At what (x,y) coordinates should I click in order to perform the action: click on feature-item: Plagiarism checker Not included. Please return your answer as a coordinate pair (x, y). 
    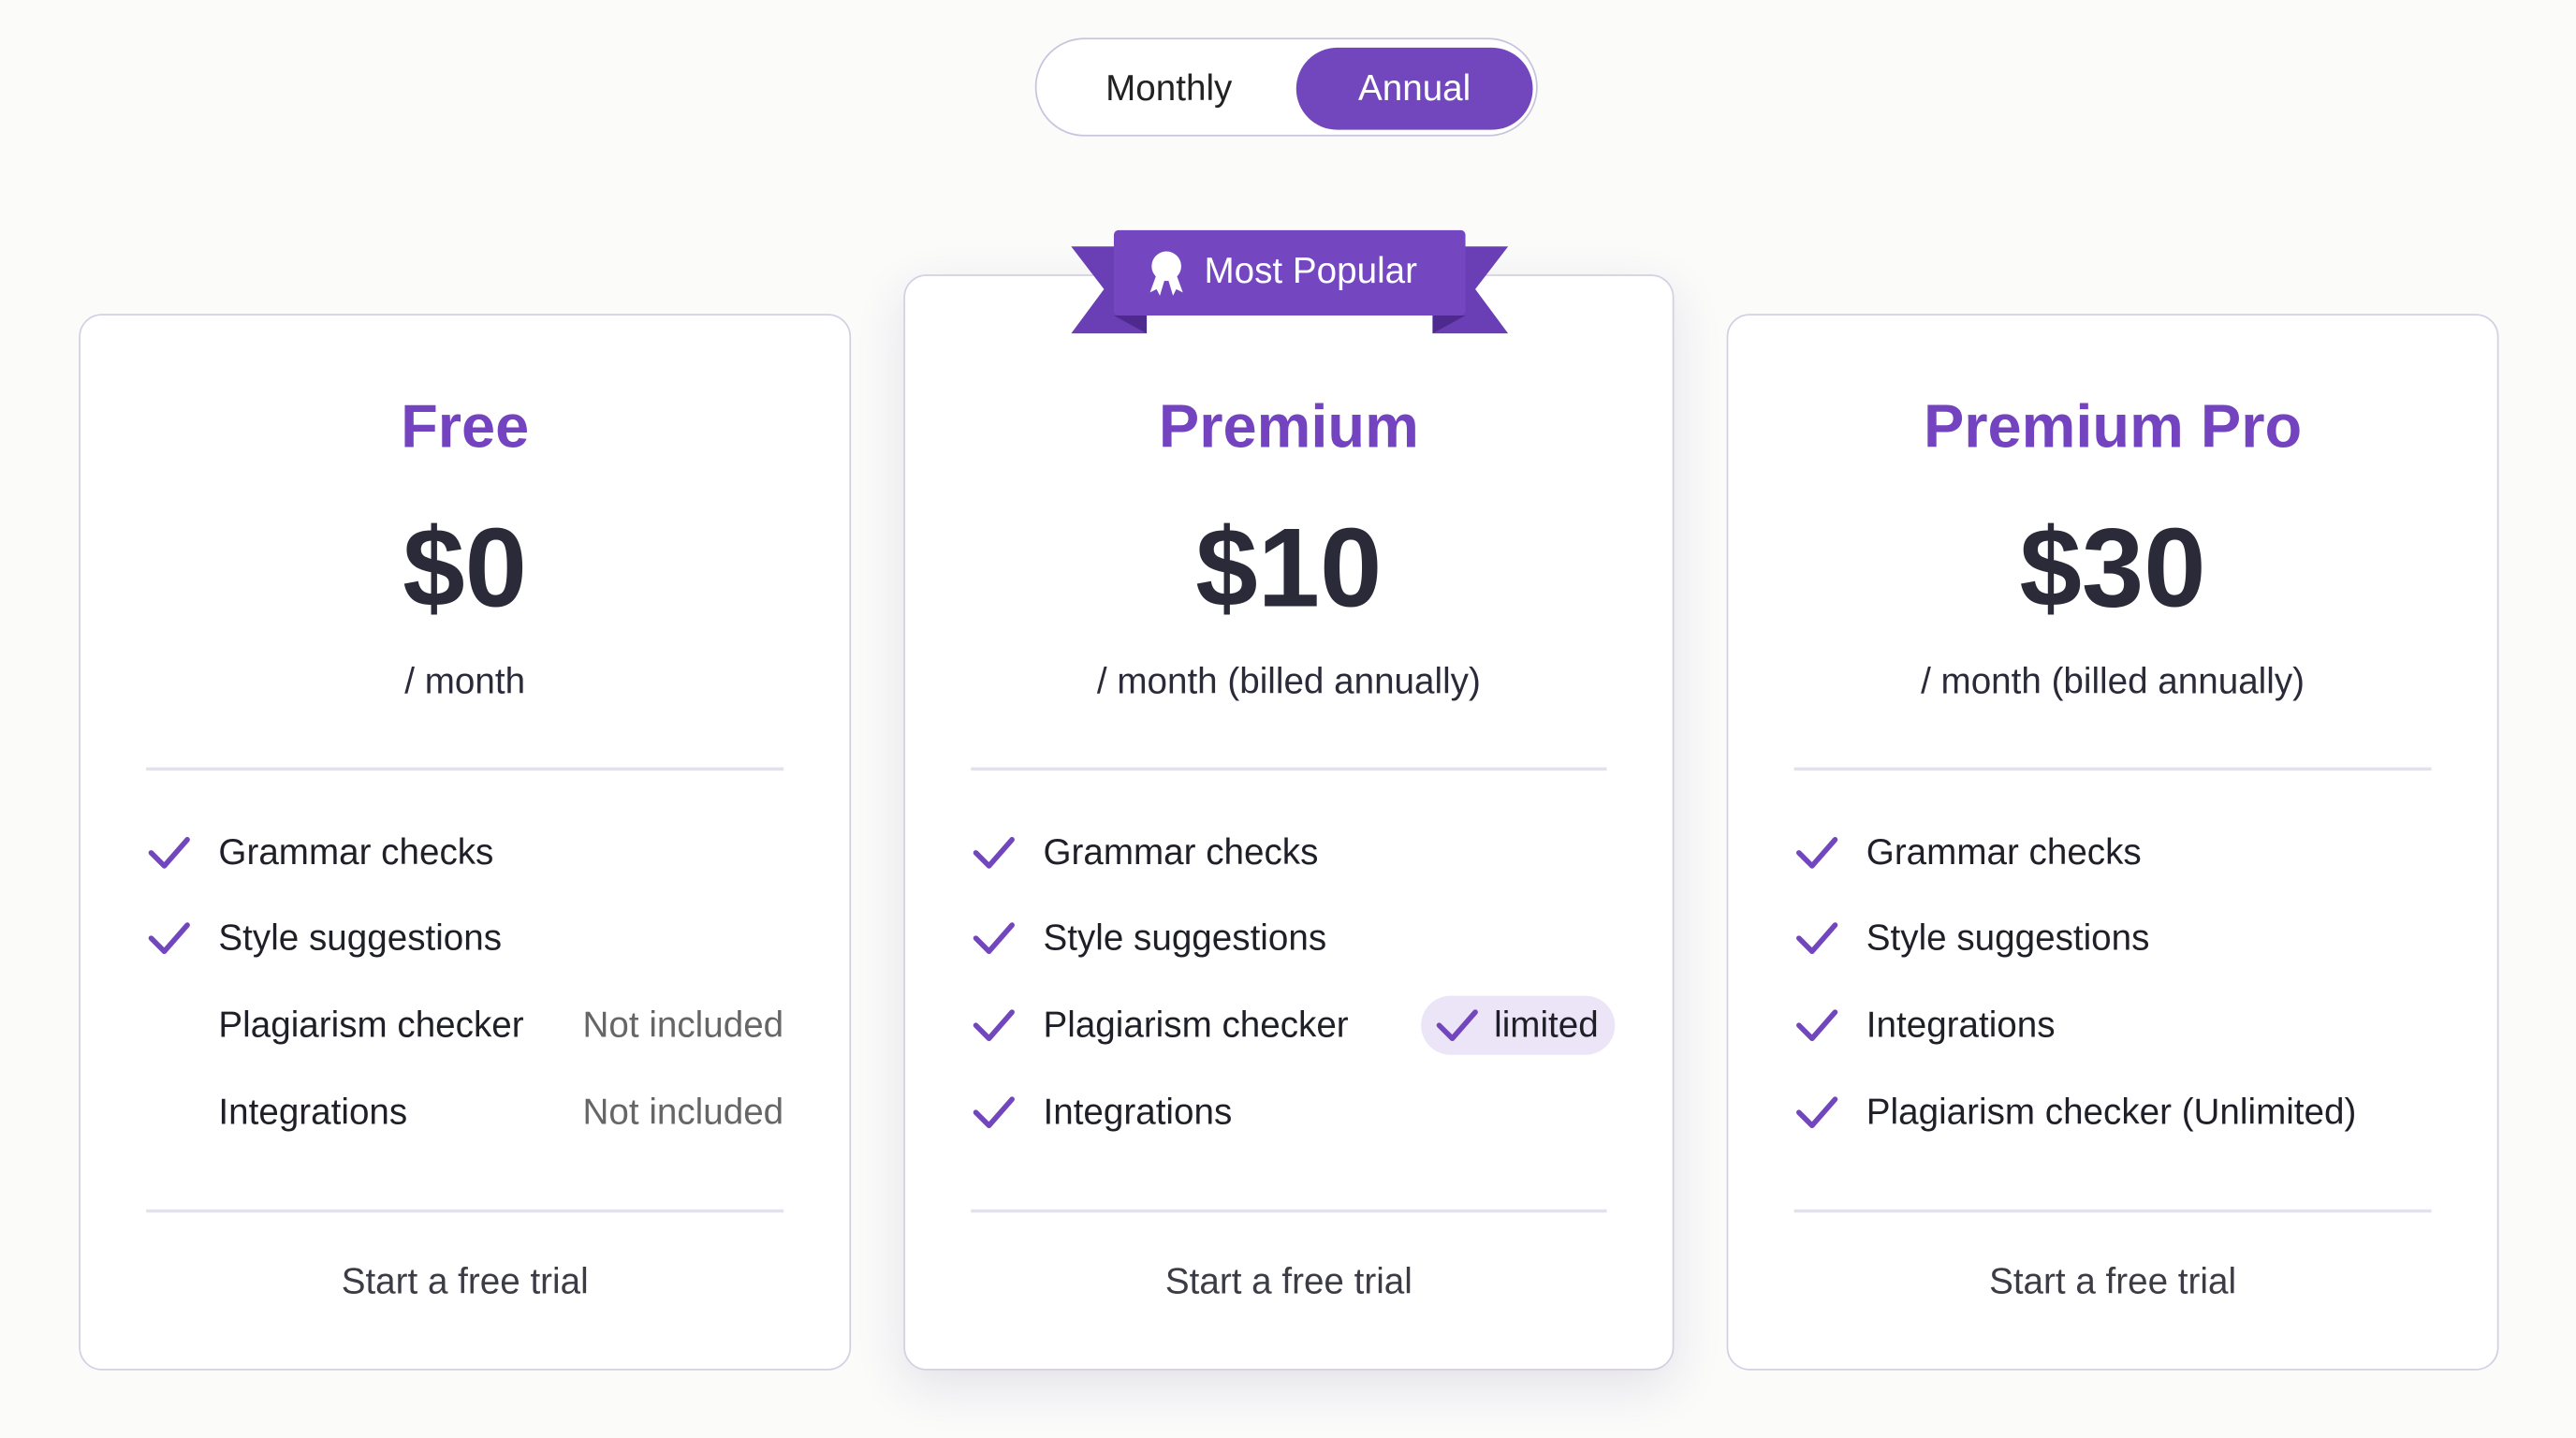
    Looking at the image, I should click on (465, 1025).